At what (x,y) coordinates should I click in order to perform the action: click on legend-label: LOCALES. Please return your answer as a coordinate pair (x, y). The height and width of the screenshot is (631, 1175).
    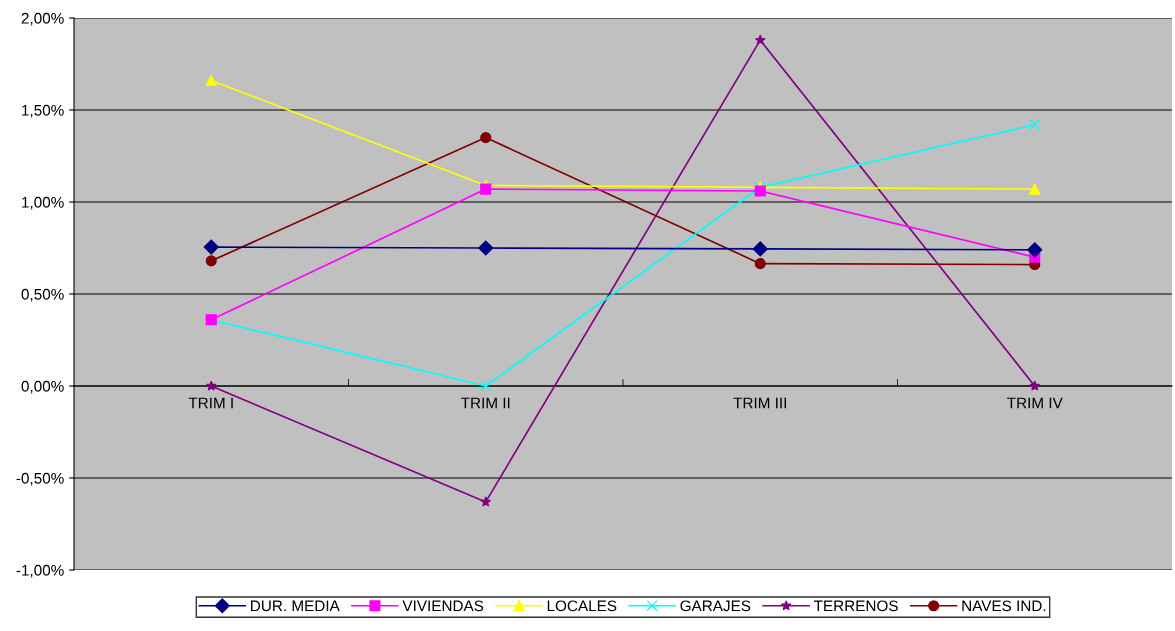
    Looking at the image, I should click on (582, 606).